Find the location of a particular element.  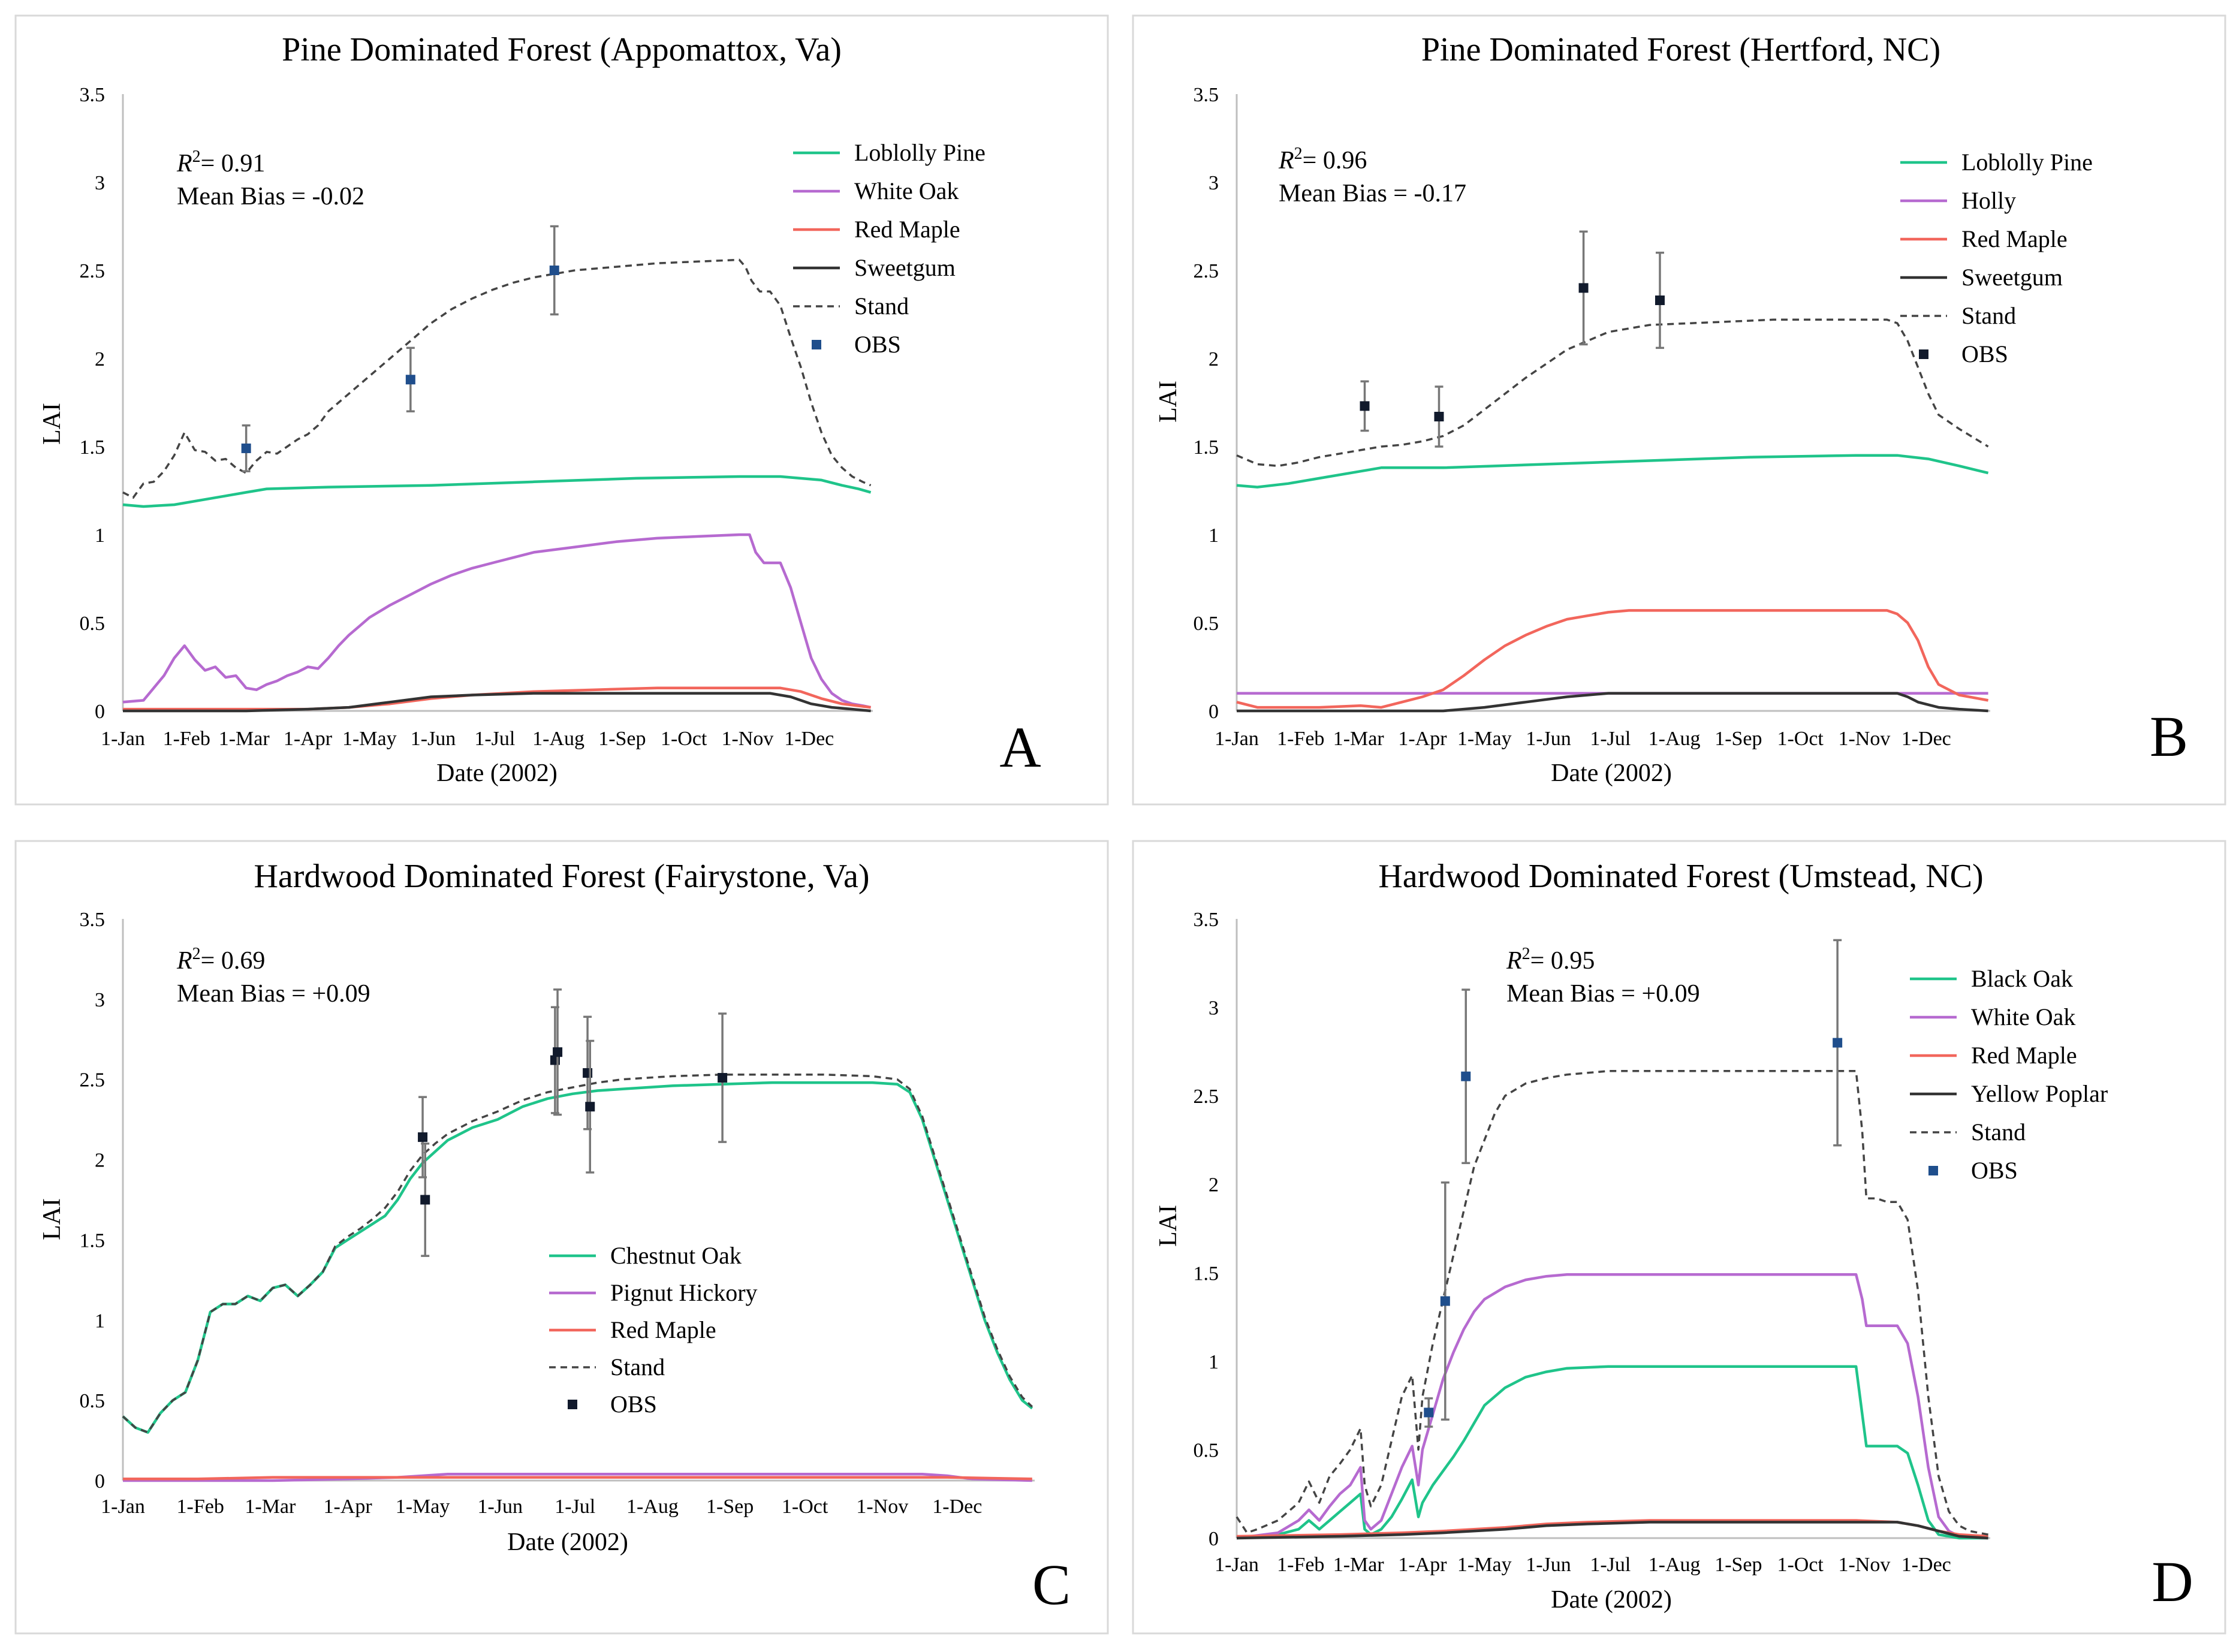

panel-d-ytick-label: 3.5 is located at coordinates (1206, 920).